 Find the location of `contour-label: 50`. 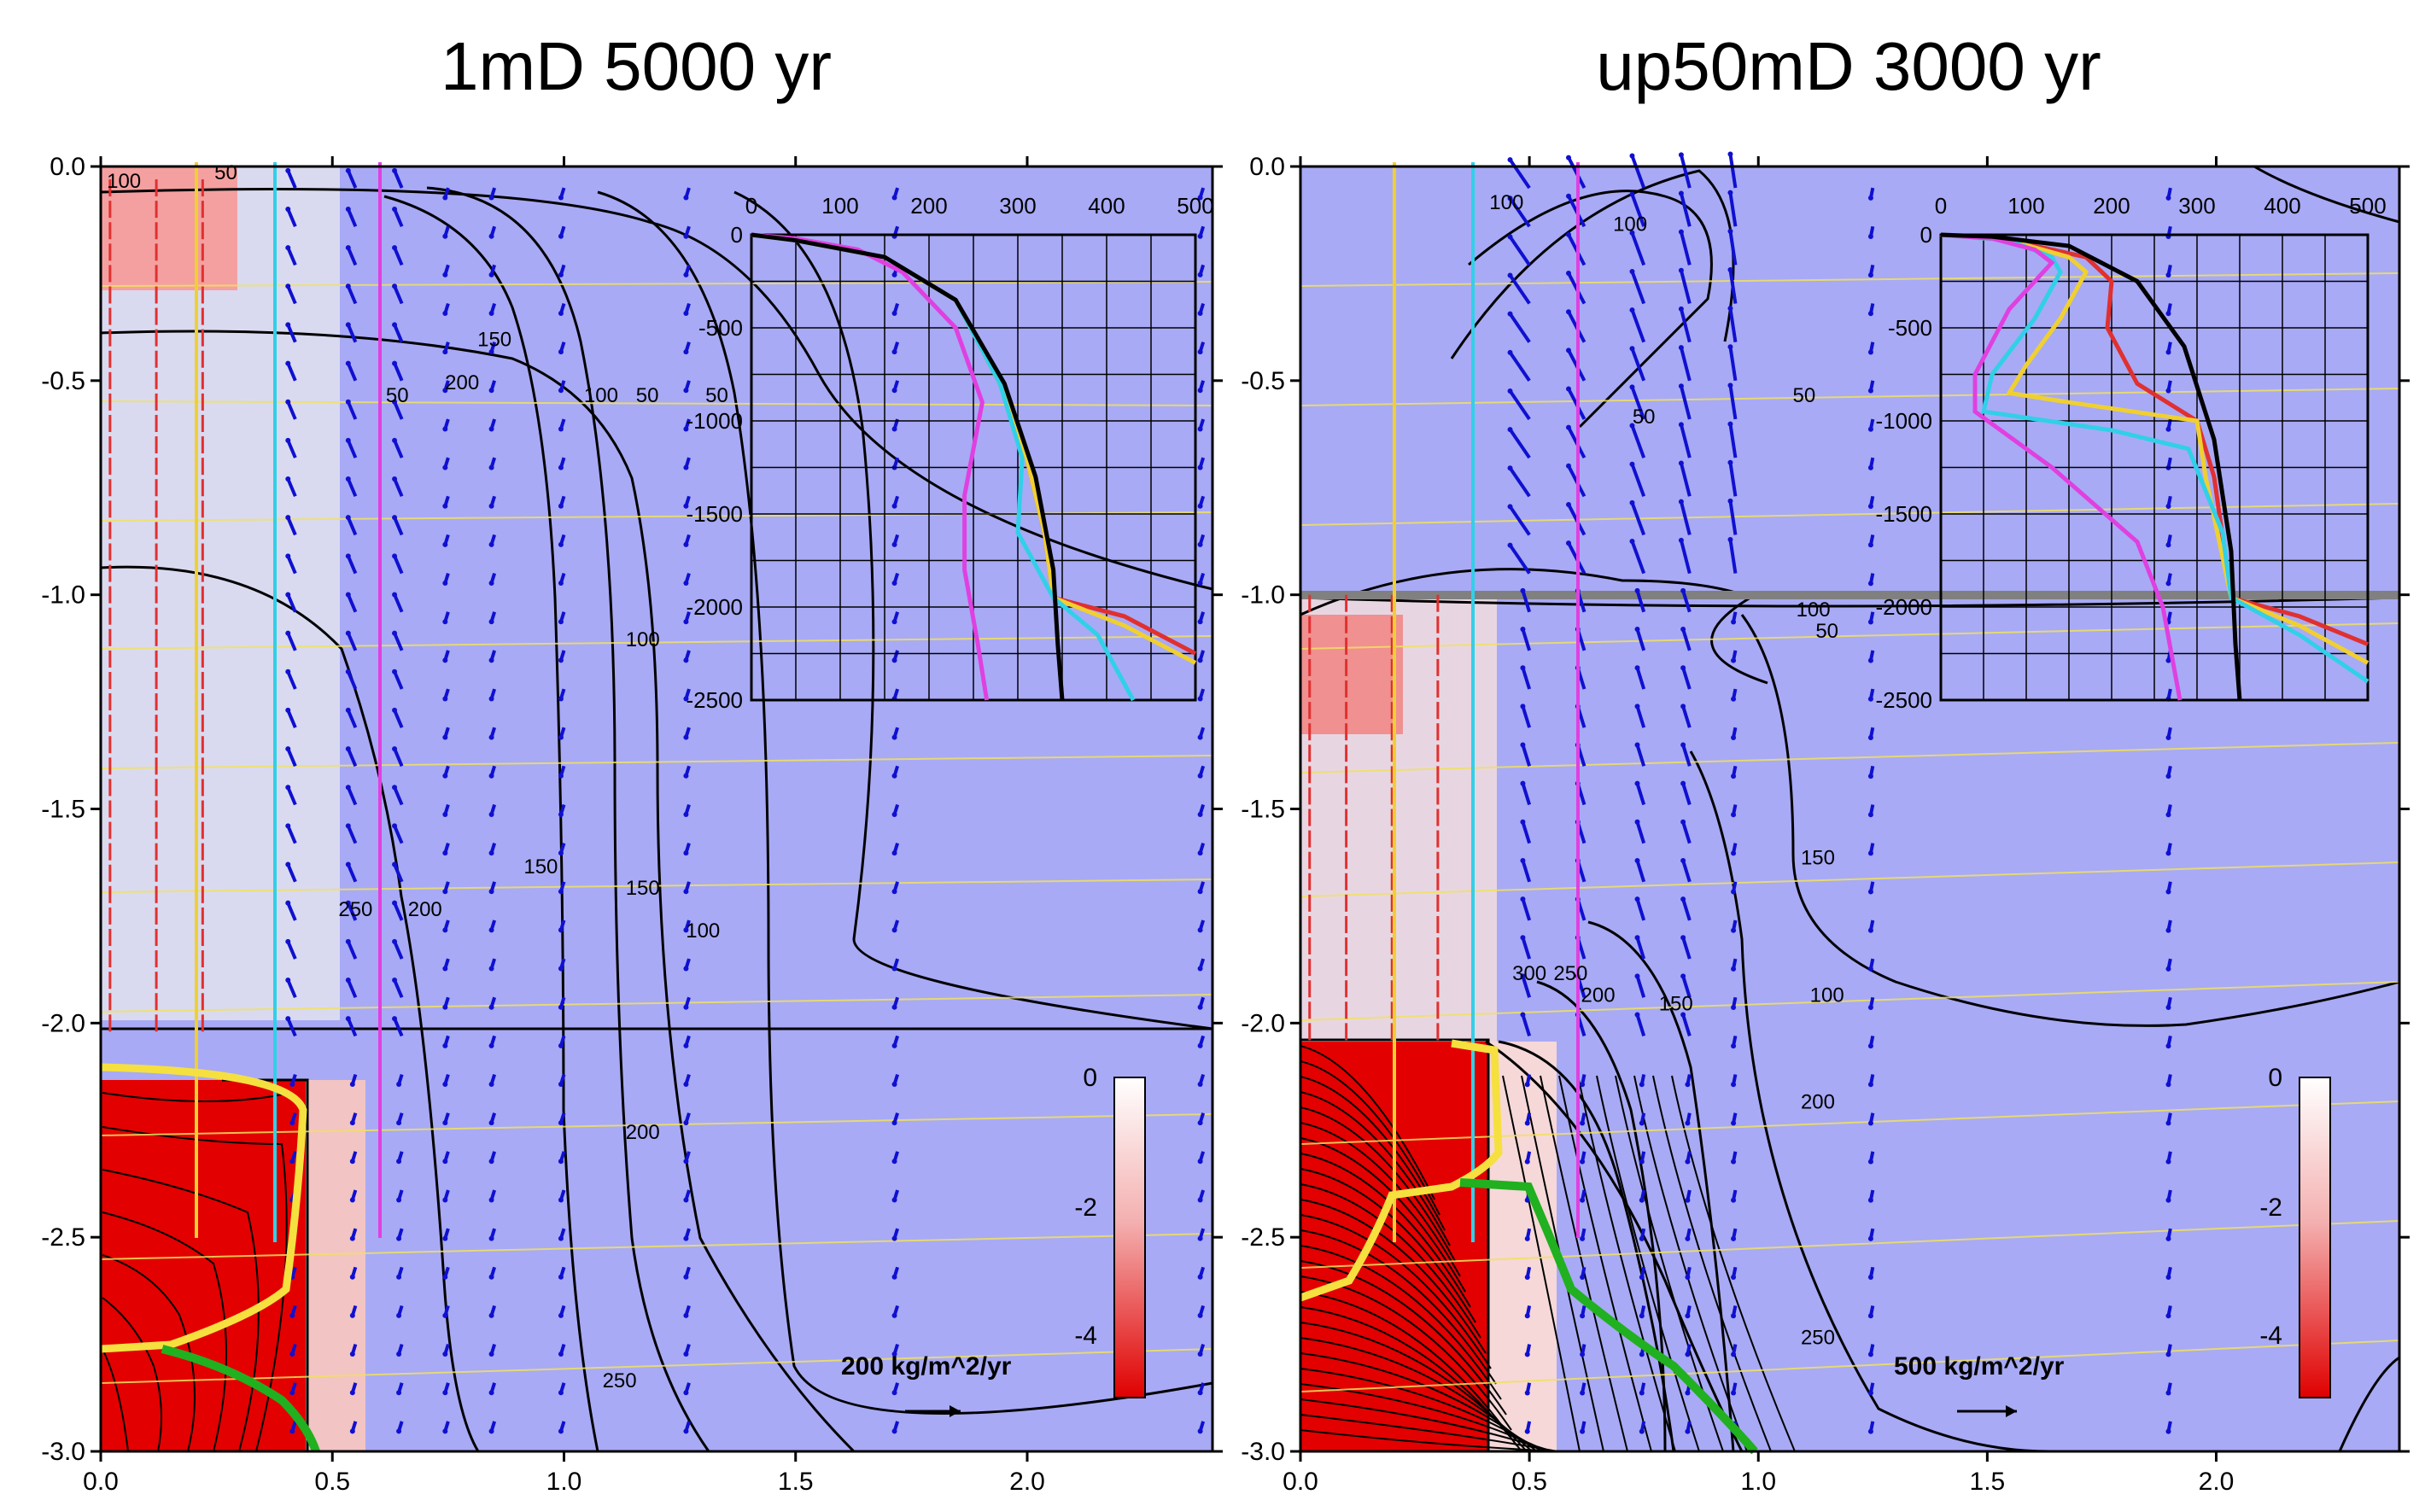

contour-label: 50 is located at coordinates (1827, 631).